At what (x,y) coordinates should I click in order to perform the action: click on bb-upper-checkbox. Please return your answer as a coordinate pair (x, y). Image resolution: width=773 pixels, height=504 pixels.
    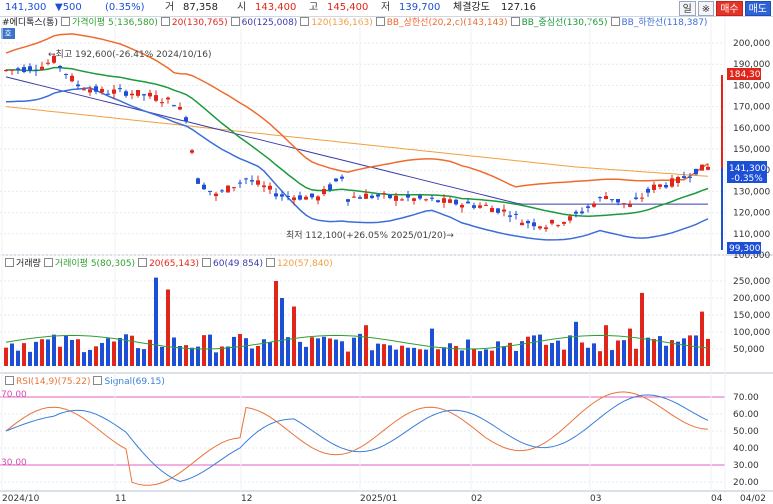
    Looking at the image, I should click on (380, 21).